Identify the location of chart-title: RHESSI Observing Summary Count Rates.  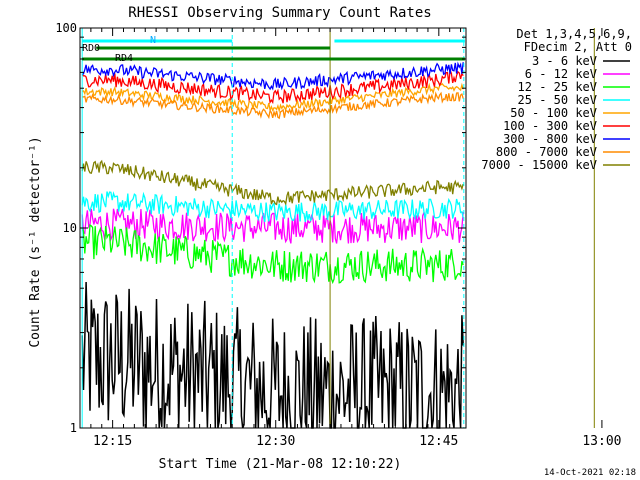
(279, 13).